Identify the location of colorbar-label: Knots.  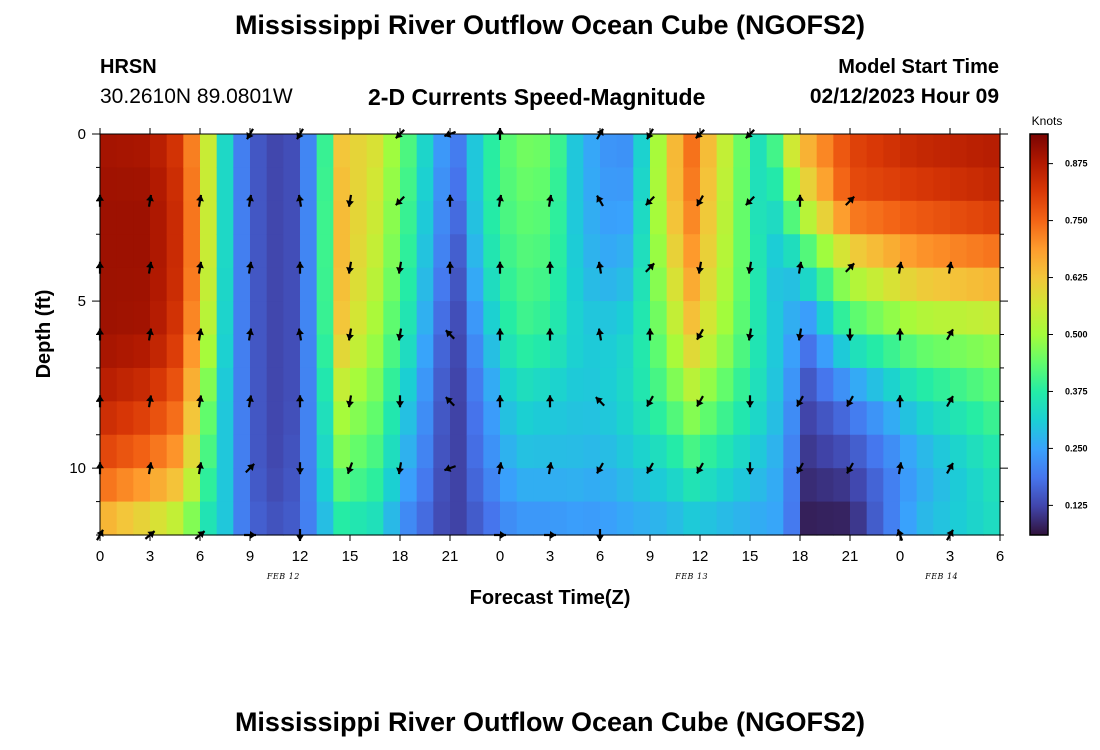
(1047, 121).